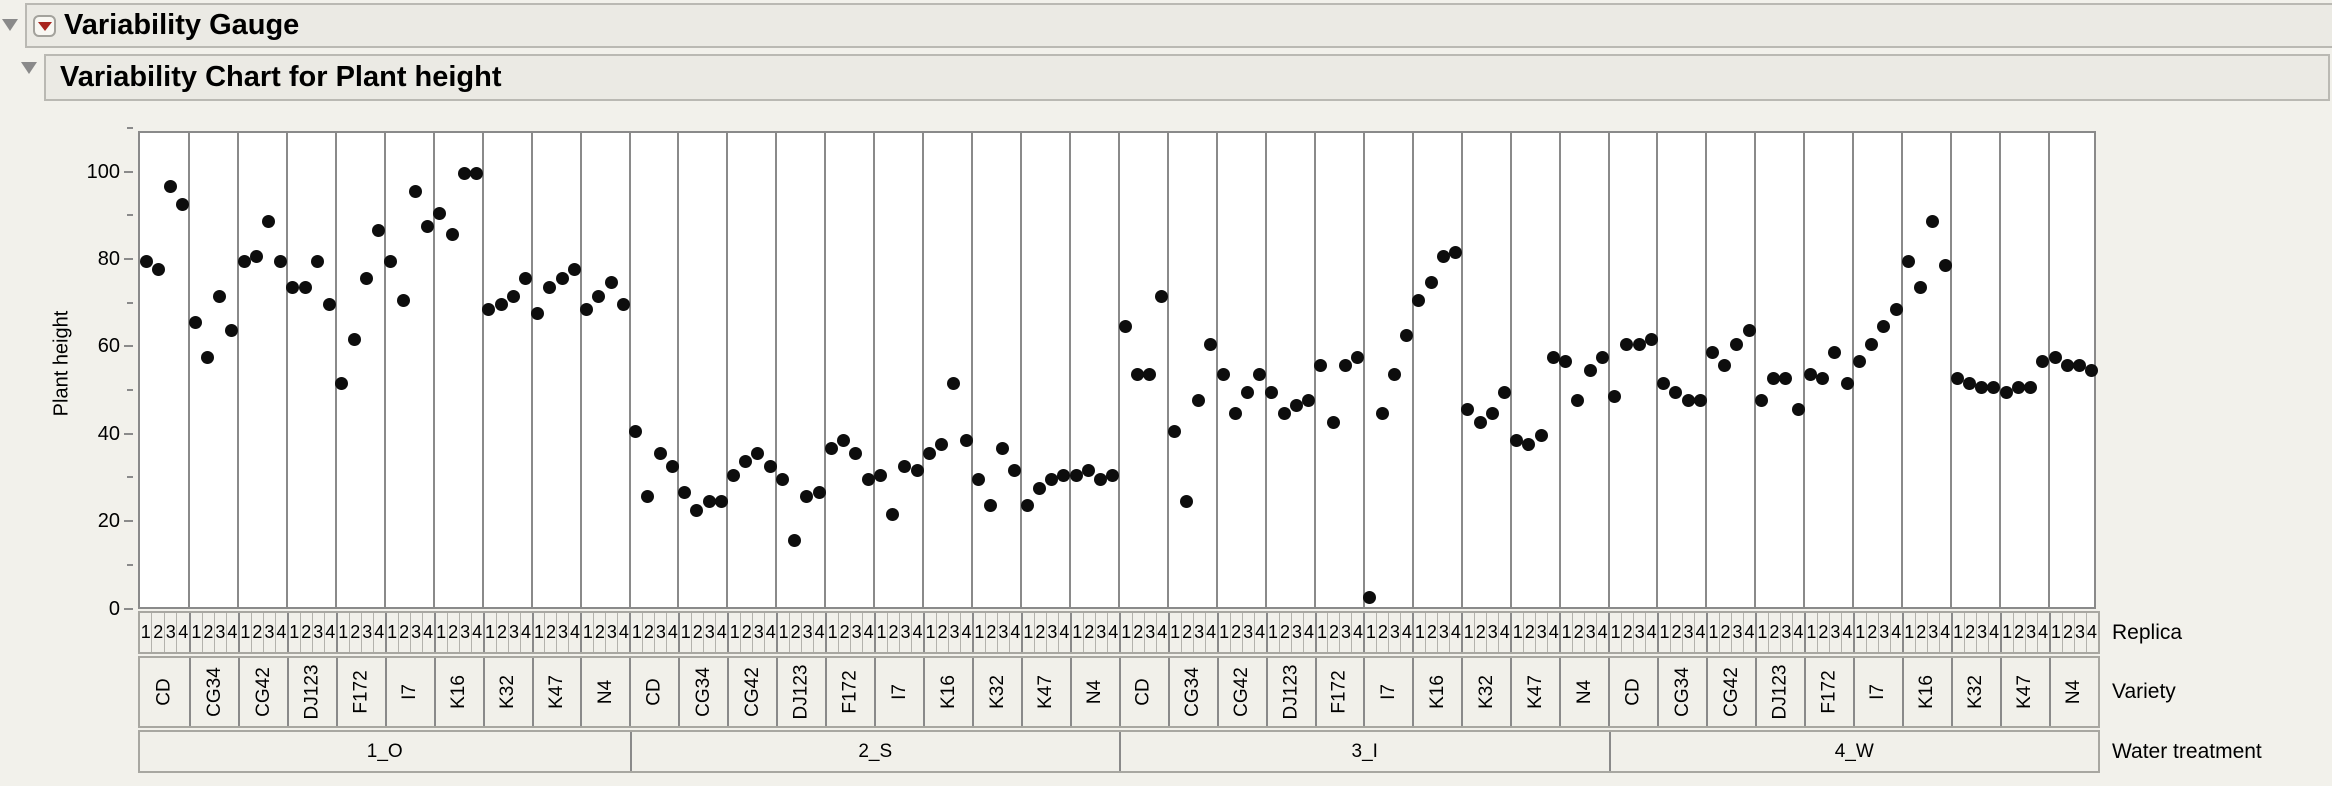  Describe the element at coordinates (653, 692) in the screenshot. I see `variety-cell: CD` at that location.